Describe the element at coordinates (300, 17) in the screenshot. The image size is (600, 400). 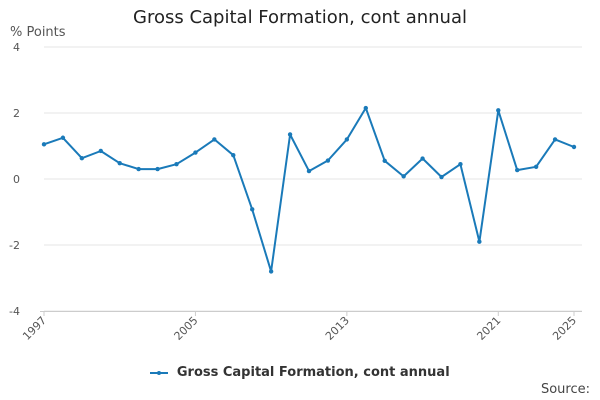
I see `chart-title: Gross Capital Formation, cont annual` at that location.